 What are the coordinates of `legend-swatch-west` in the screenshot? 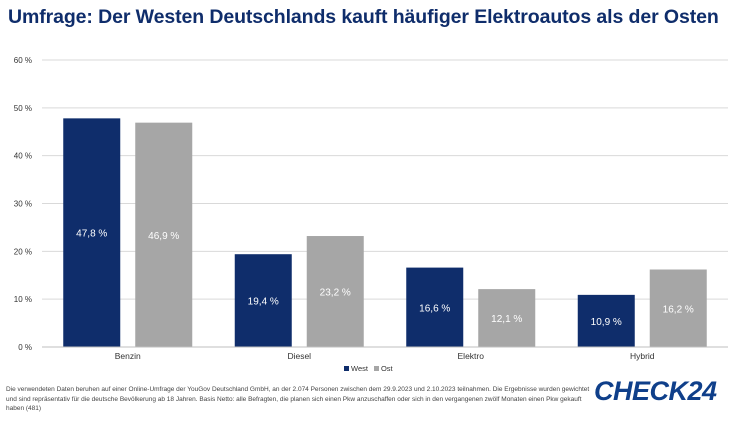 It's located at (346, 368).